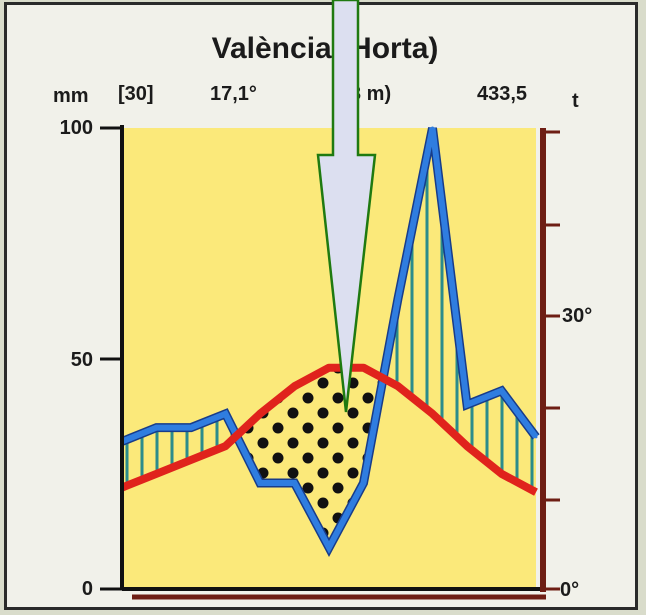 This screenshot has width=646, height=615. I want to click on chart-title: València (Horta), so click(325, 48).